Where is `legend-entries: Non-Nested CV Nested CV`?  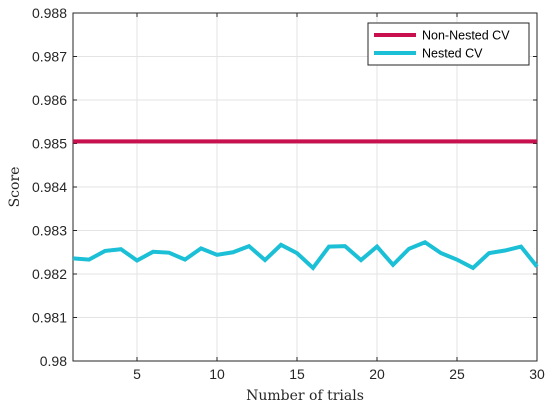 legend-entries: Non-Nested CV Nested CV is located at coordinates (442, 45).